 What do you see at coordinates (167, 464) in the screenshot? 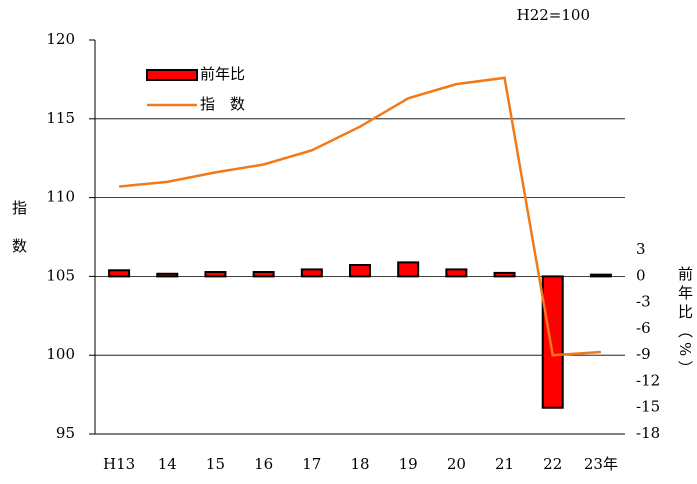
I see `x-tick-label: 14` at bounding box center [167, 464].